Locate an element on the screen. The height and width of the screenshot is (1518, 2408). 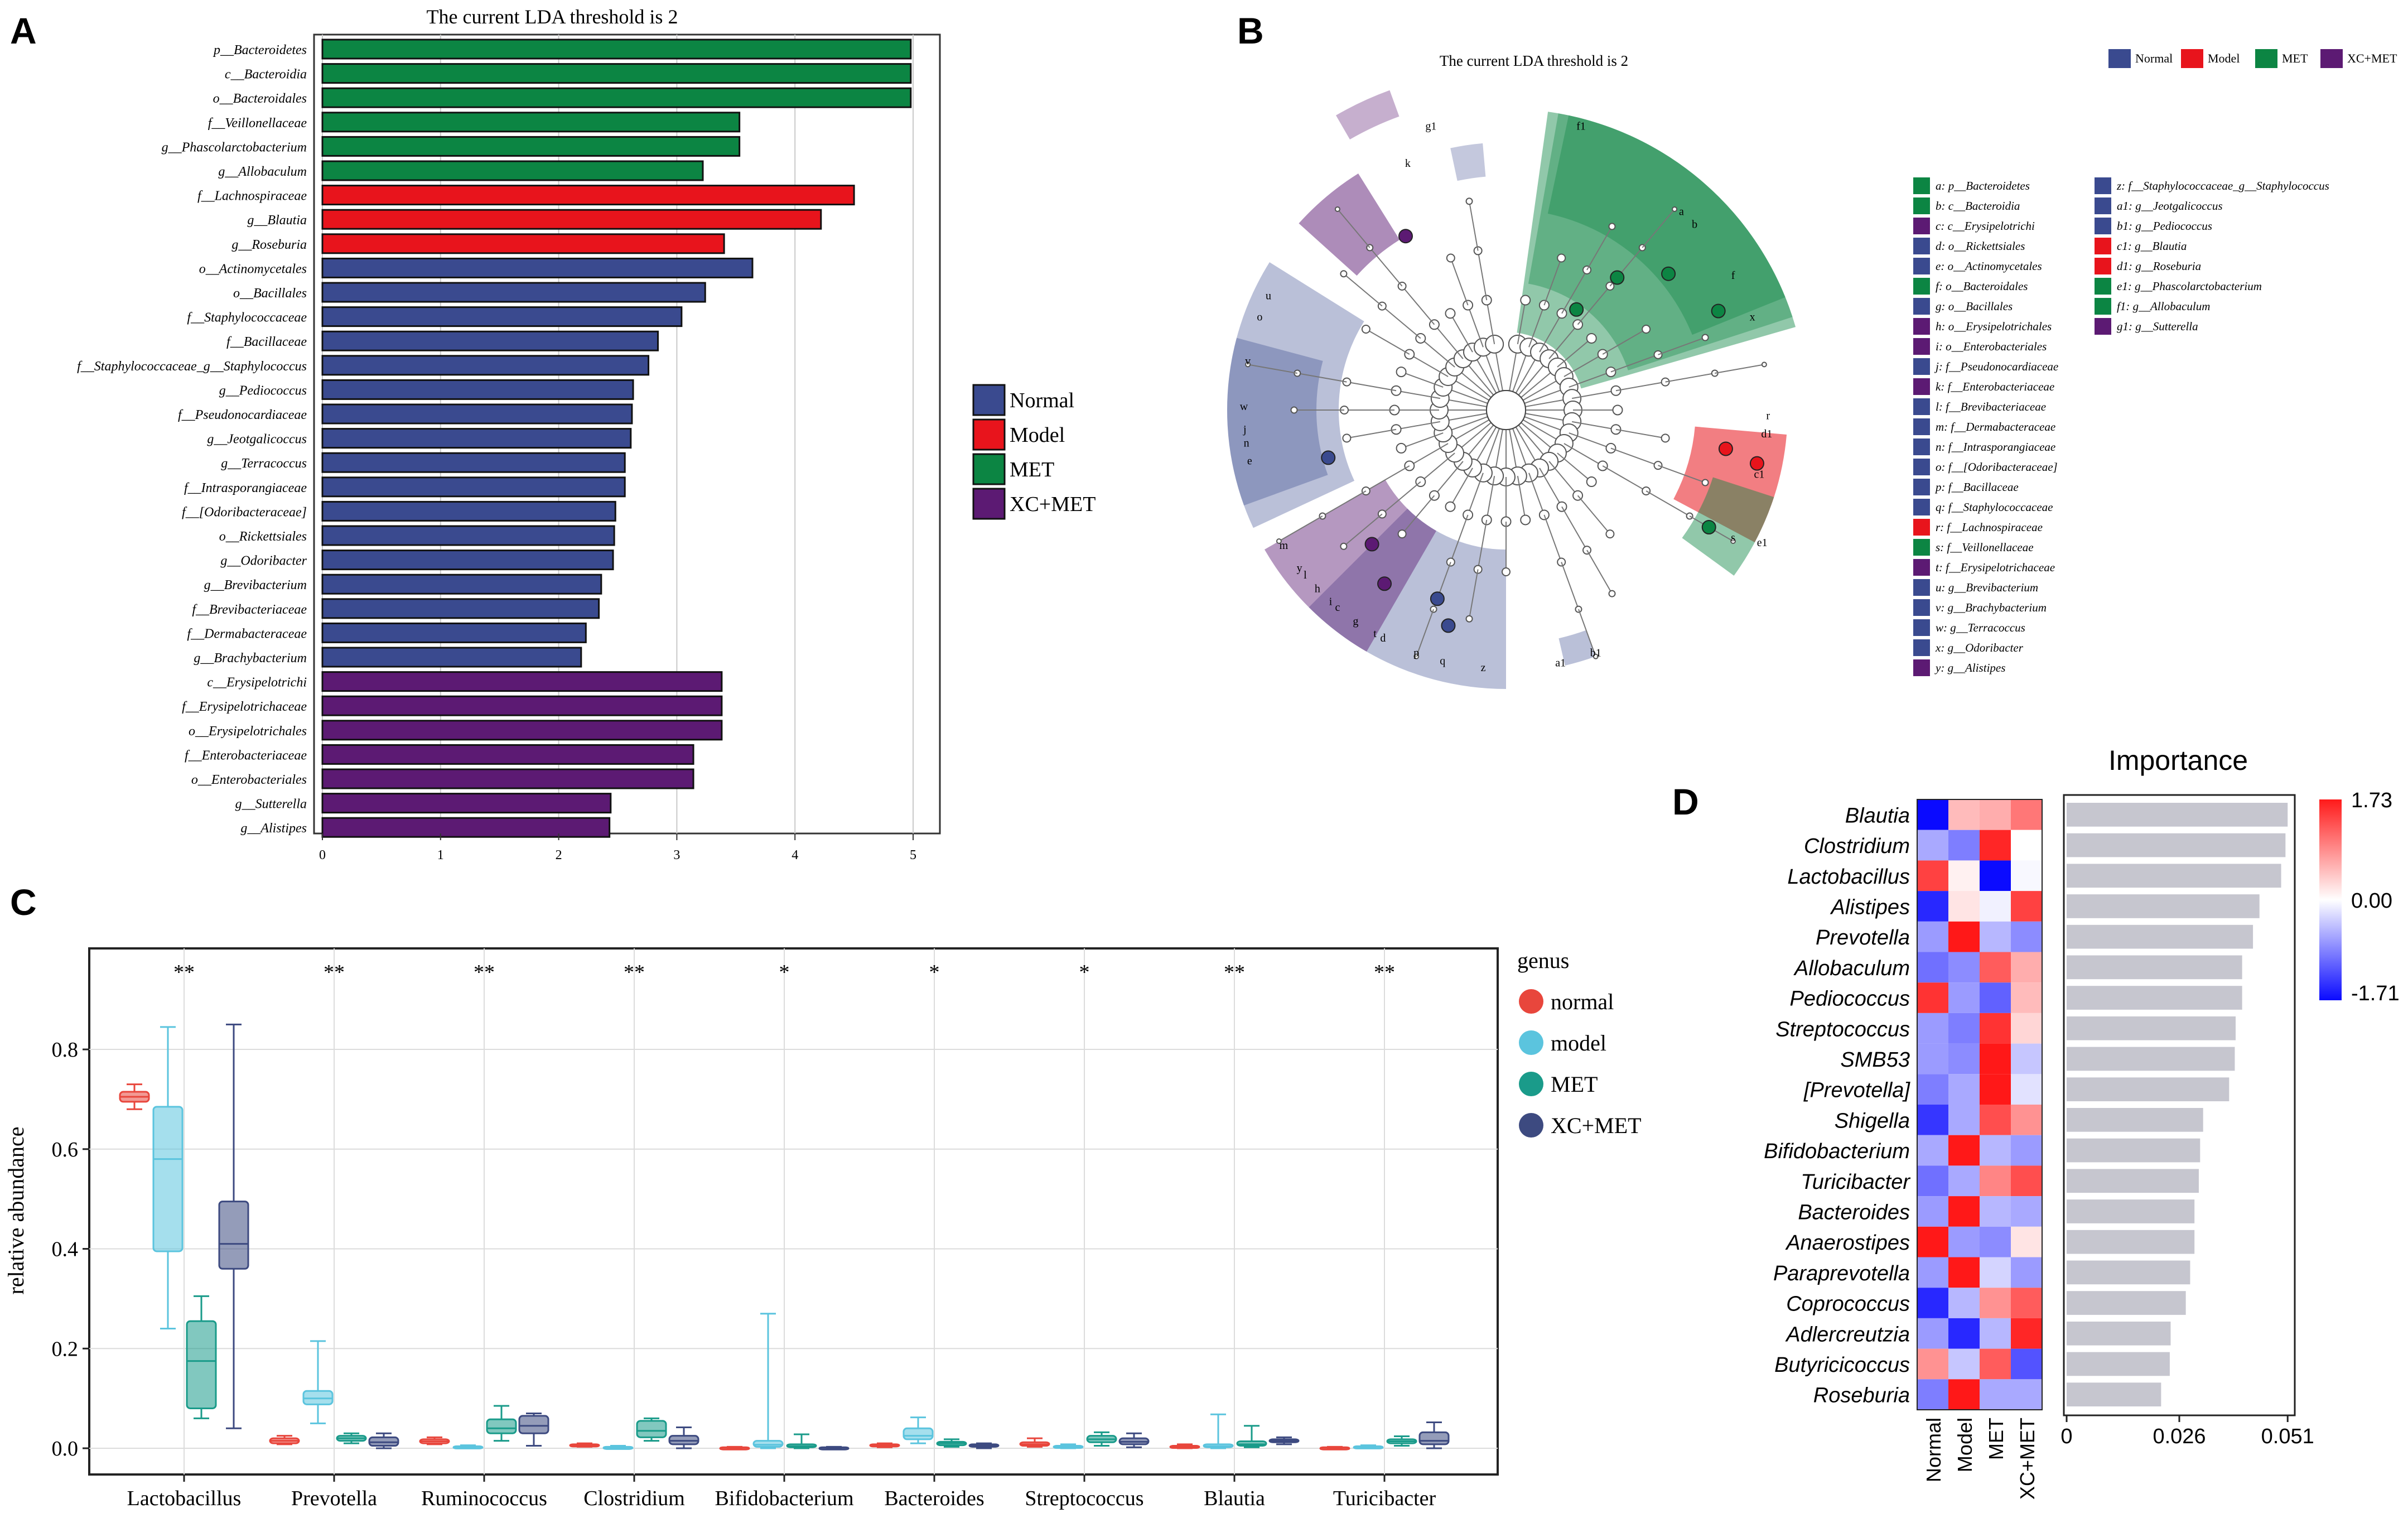
panel-d-row-label: Blautia is located at coordinates (1877, 815).